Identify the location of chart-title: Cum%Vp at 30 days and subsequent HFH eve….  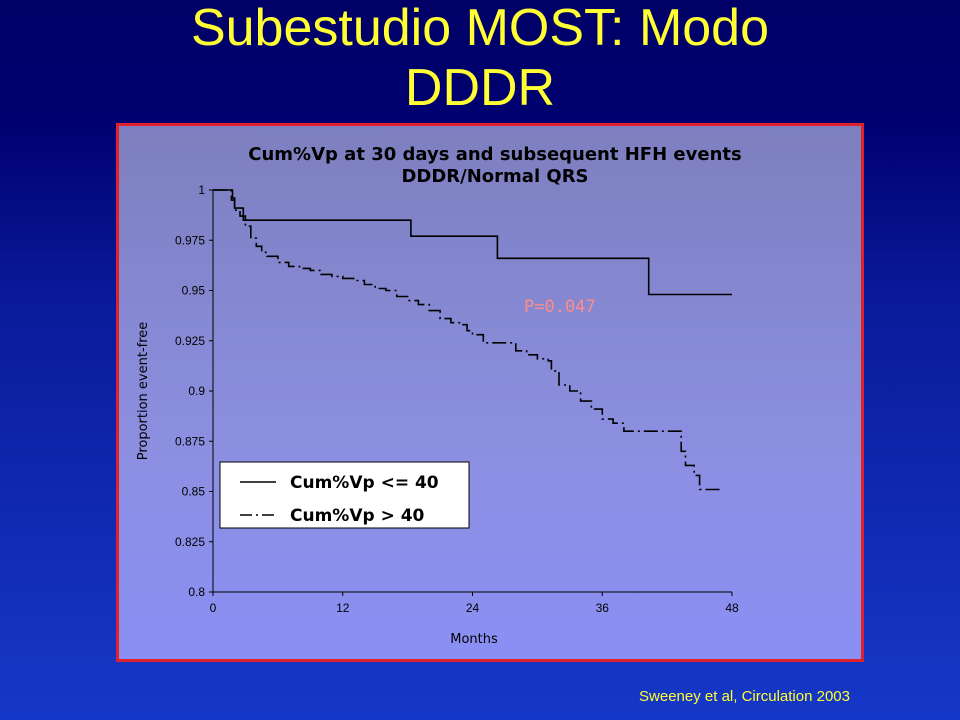
(494, 154).